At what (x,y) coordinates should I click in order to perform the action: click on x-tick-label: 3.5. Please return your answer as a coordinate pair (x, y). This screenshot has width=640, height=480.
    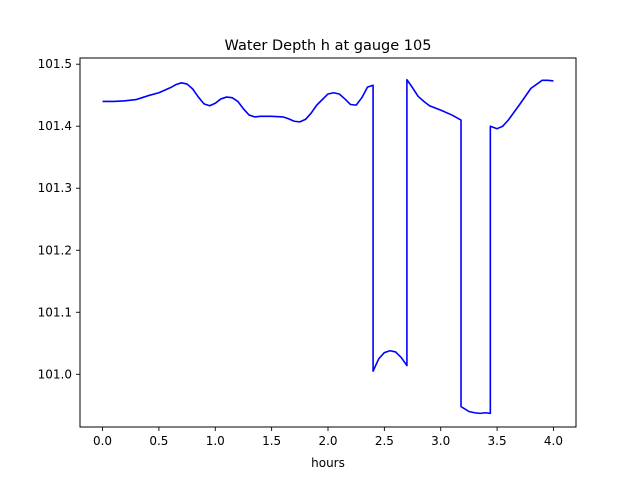
    Looking at the image, I should click on (497, 441).